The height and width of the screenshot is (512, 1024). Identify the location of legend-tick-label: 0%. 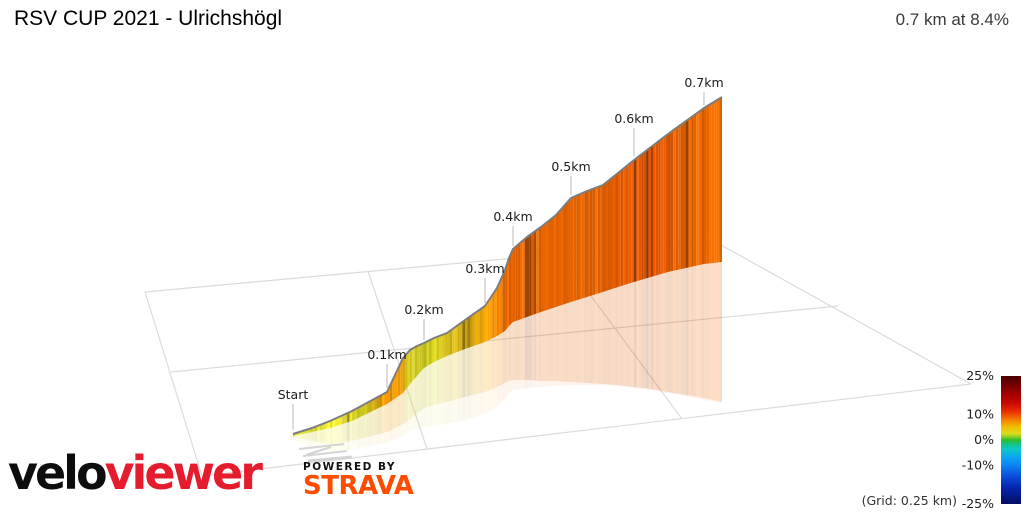
(984, 439).